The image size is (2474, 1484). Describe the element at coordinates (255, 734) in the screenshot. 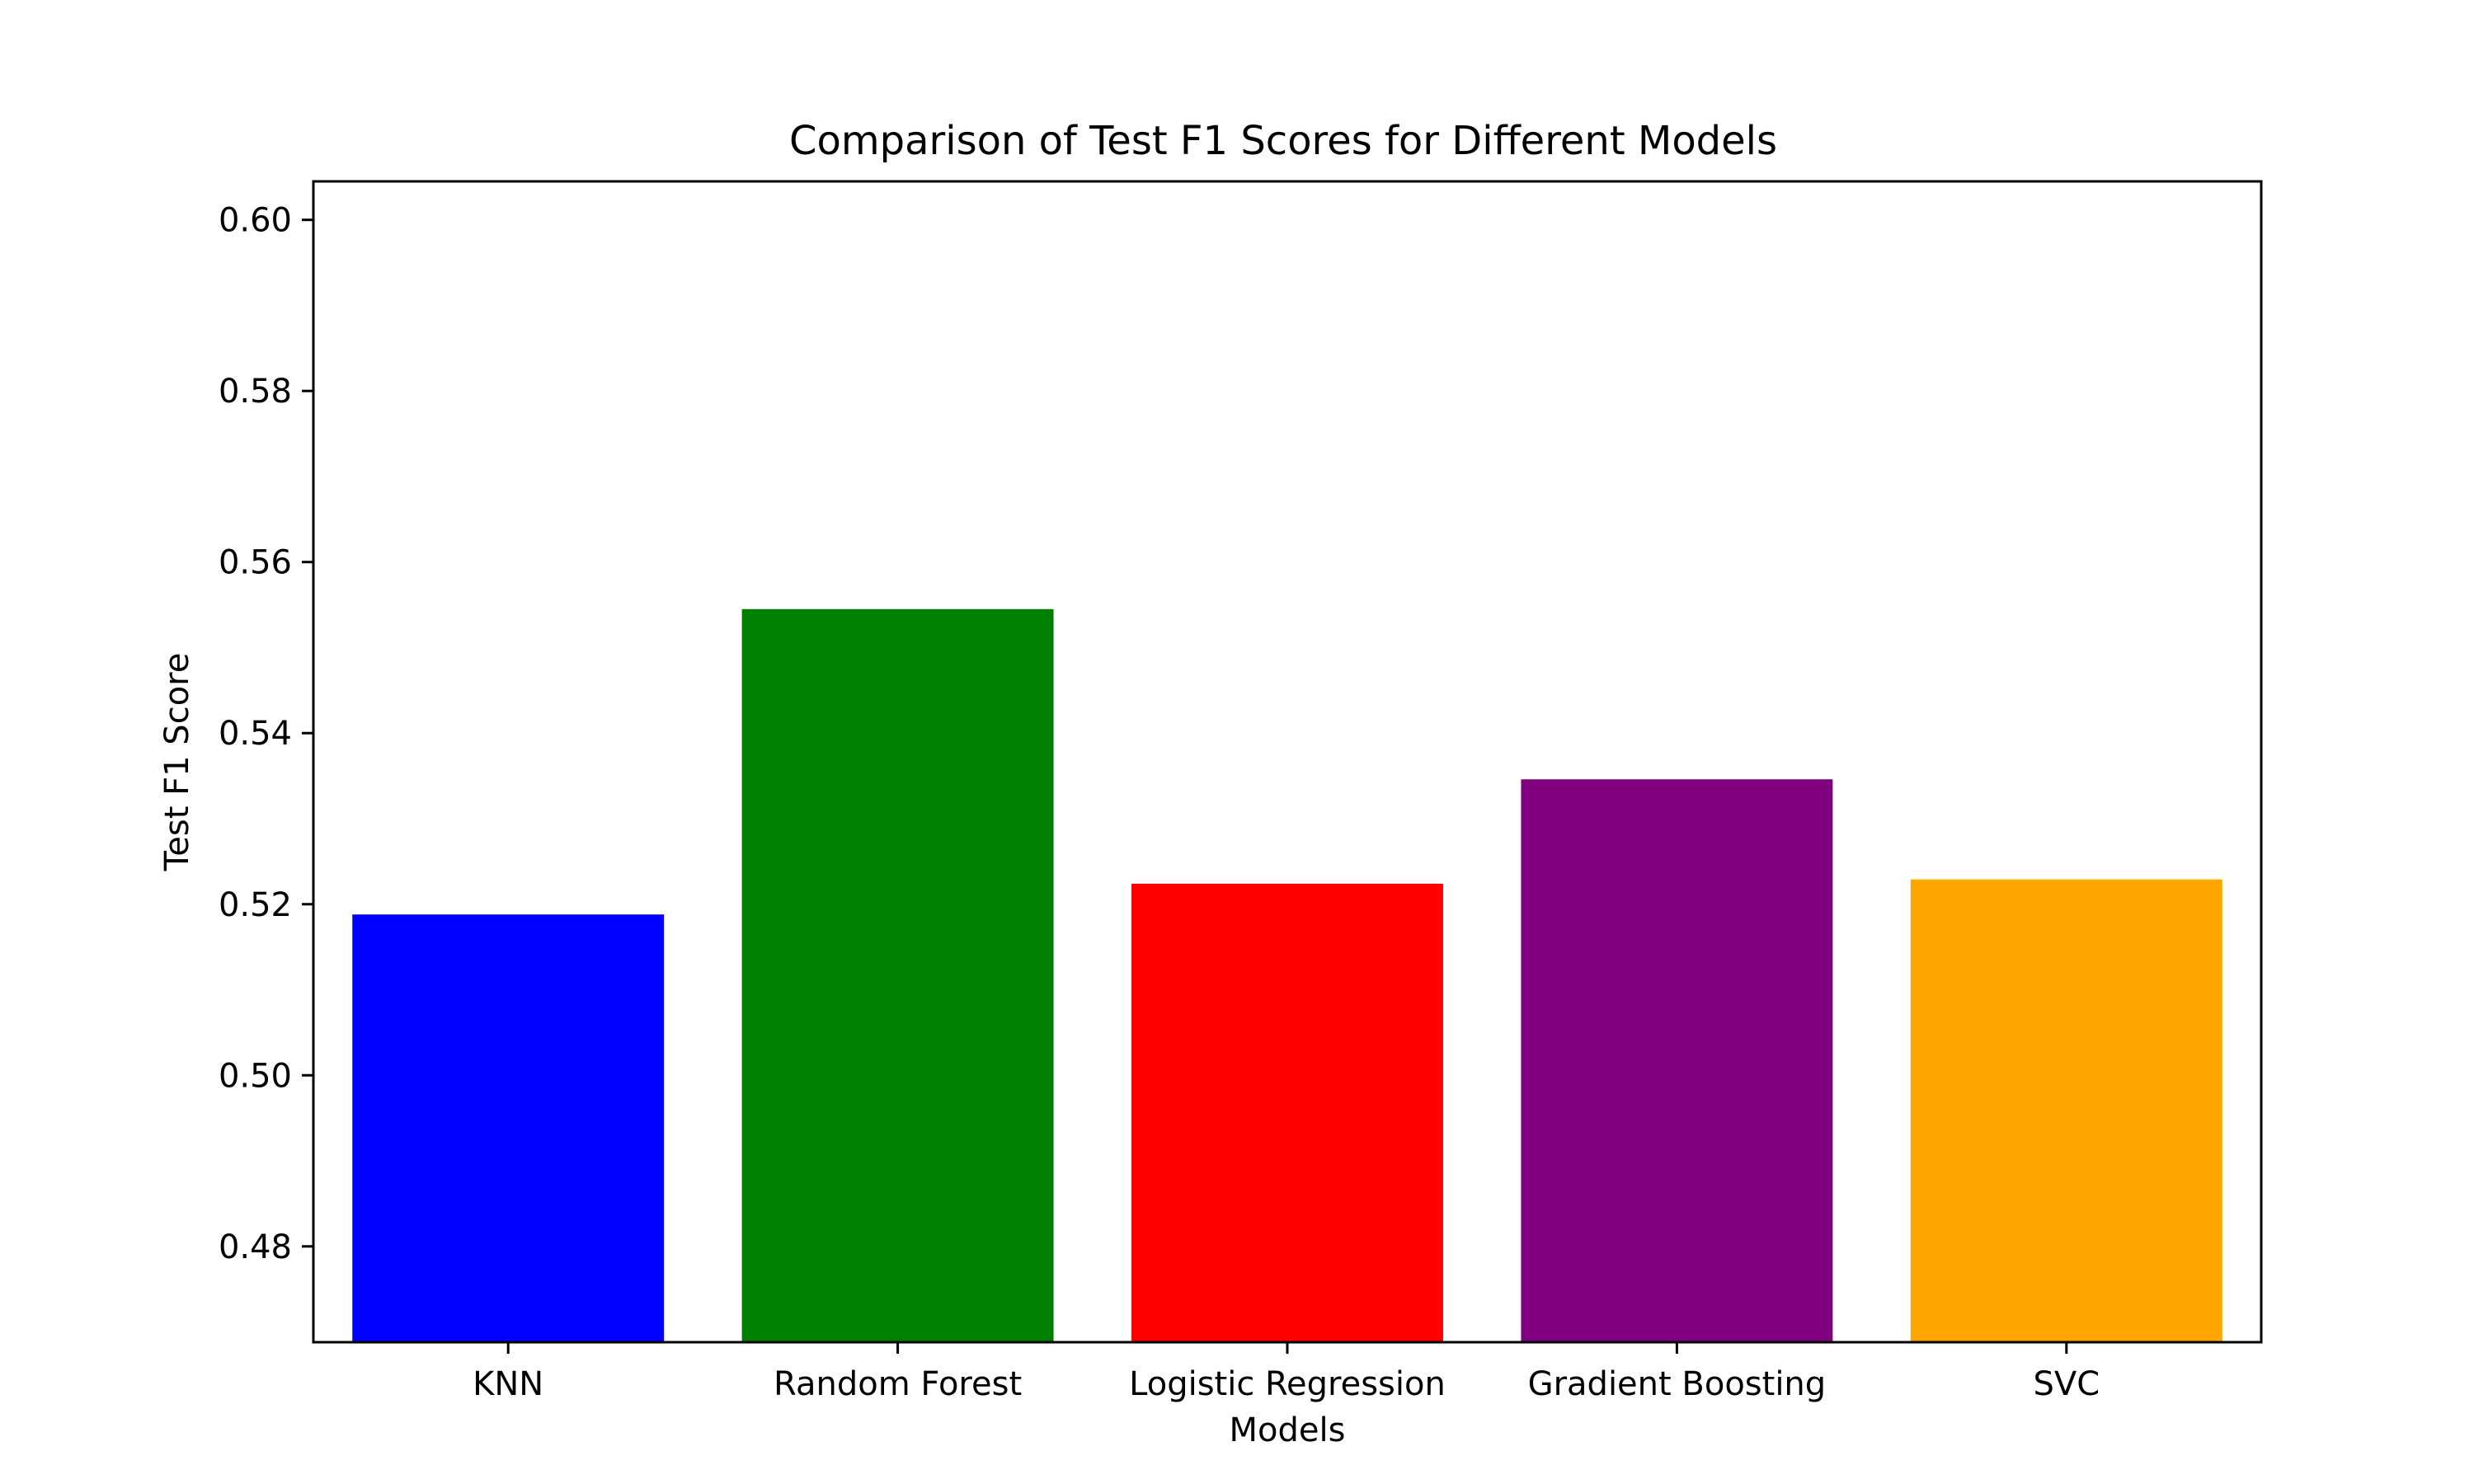

I see `y-tick-label: 0.54` at that location.